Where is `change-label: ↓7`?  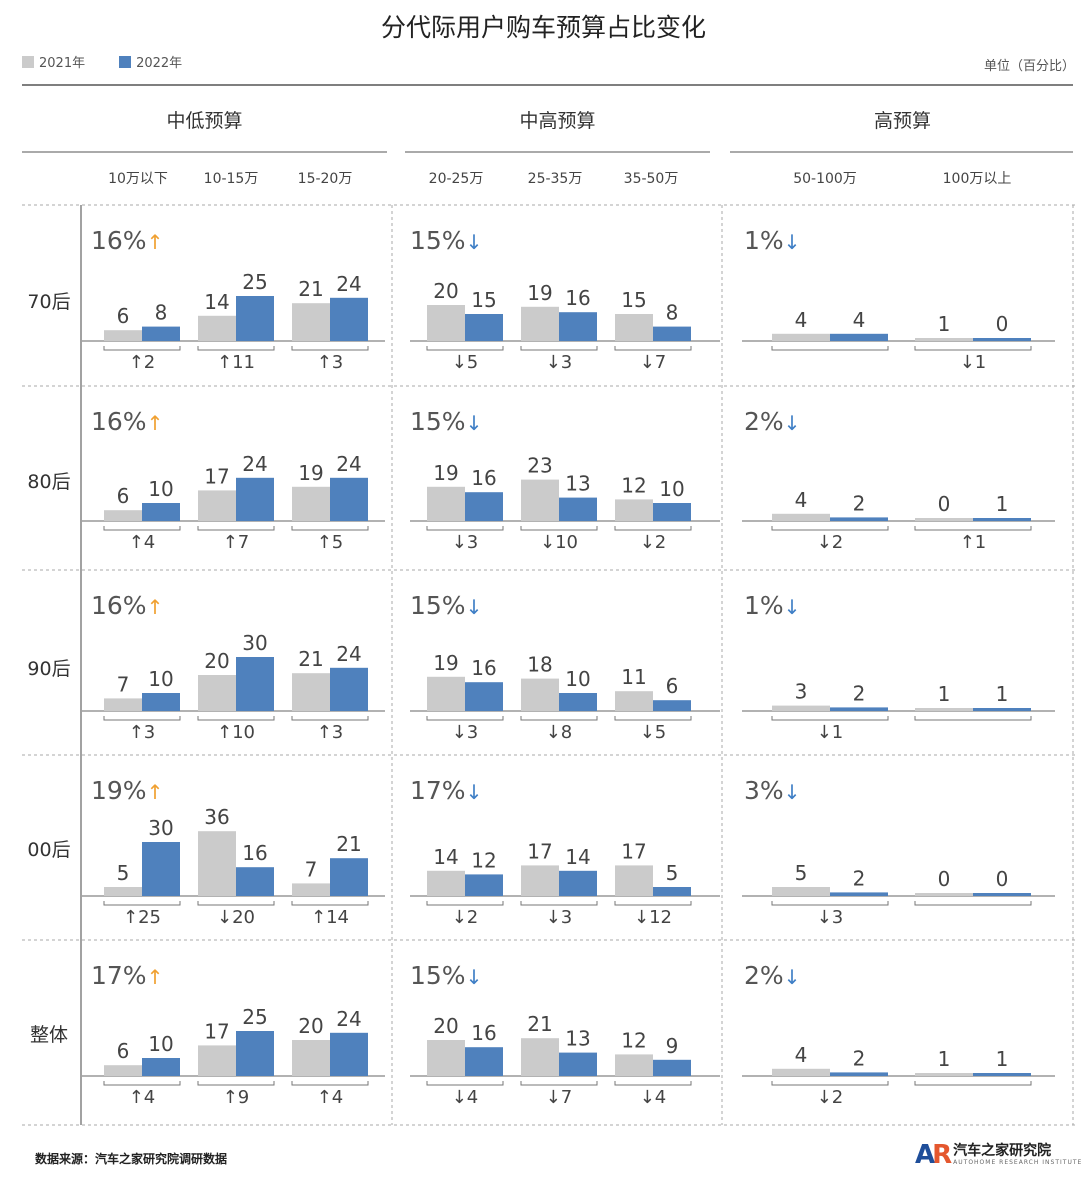 change-label: ↓7 is located at coordinates (559, 1097).